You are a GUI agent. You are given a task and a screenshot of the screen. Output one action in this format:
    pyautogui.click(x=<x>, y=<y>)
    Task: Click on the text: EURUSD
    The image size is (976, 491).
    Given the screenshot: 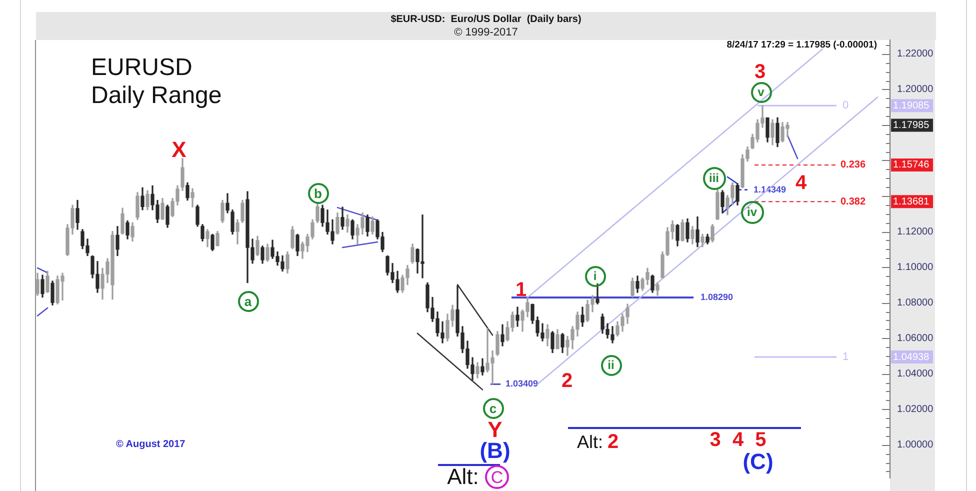 What is the action you would take?
    pyautogui.click(x=141, y=67)
    